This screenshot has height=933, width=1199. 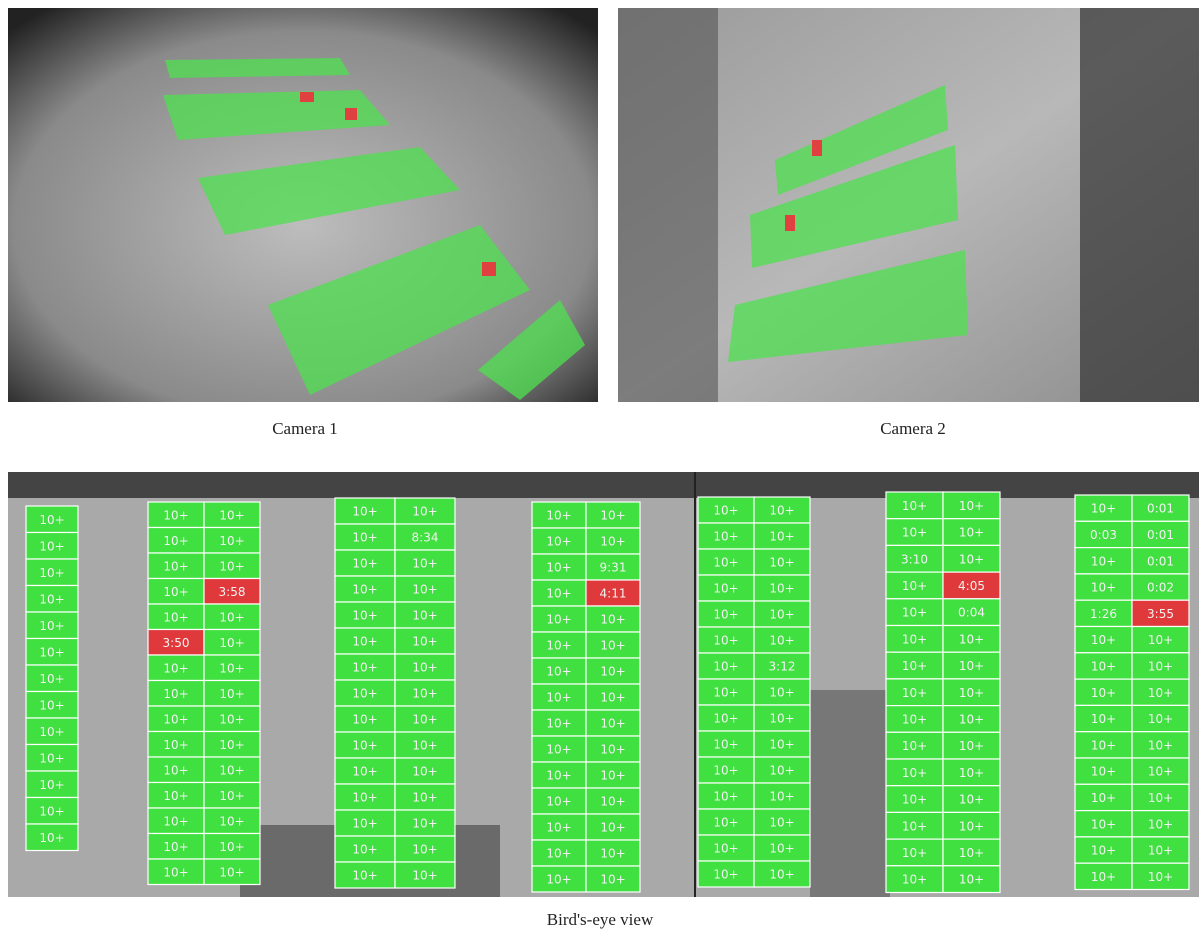 What do you see at coordinates (971, 613) in the screenshot?
I see `slot-label: 0:04` at bounding box center [971, 613].